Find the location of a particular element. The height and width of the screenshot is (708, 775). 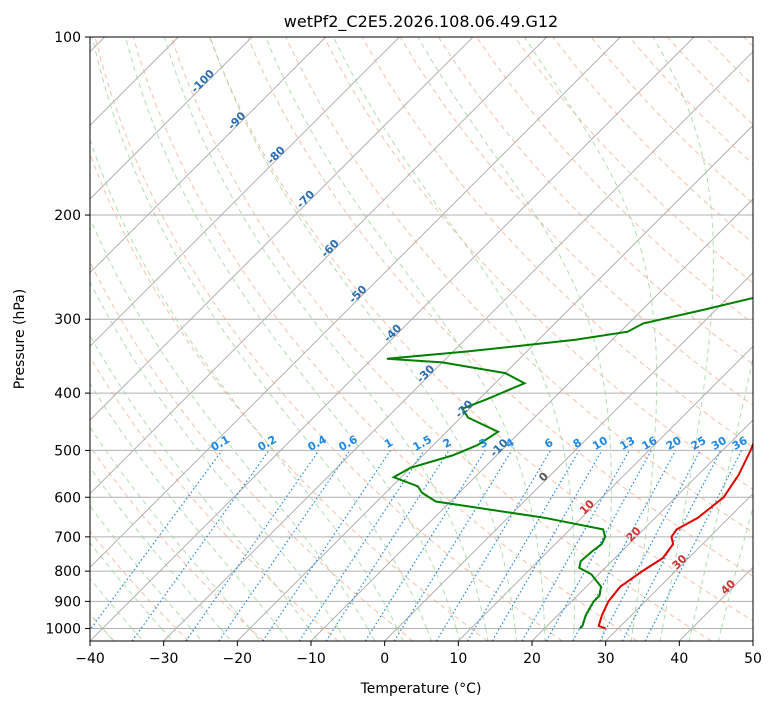

x-tick-label: −10 is located at coordinates (311, 659).